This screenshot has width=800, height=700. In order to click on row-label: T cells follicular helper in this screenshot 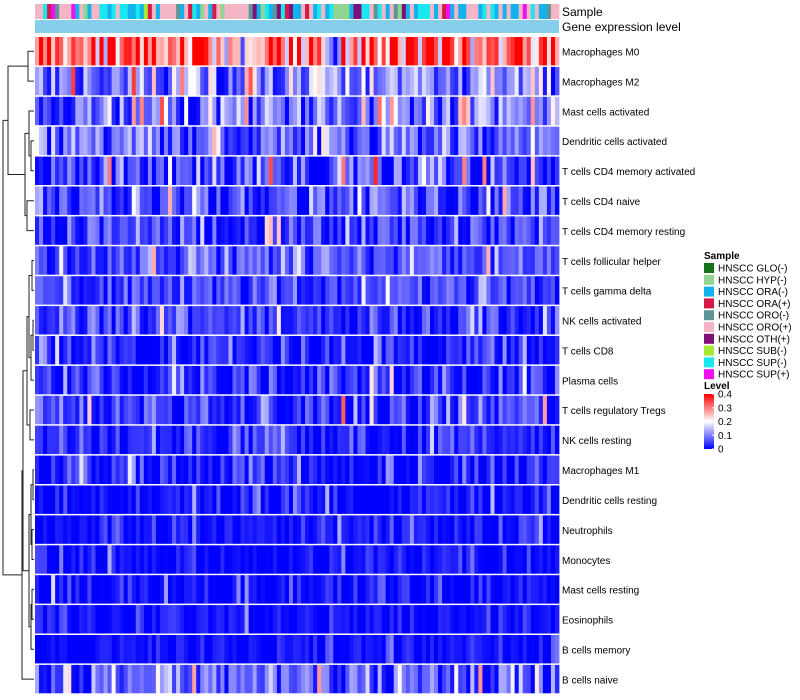, I will do `click(611, 262)`.